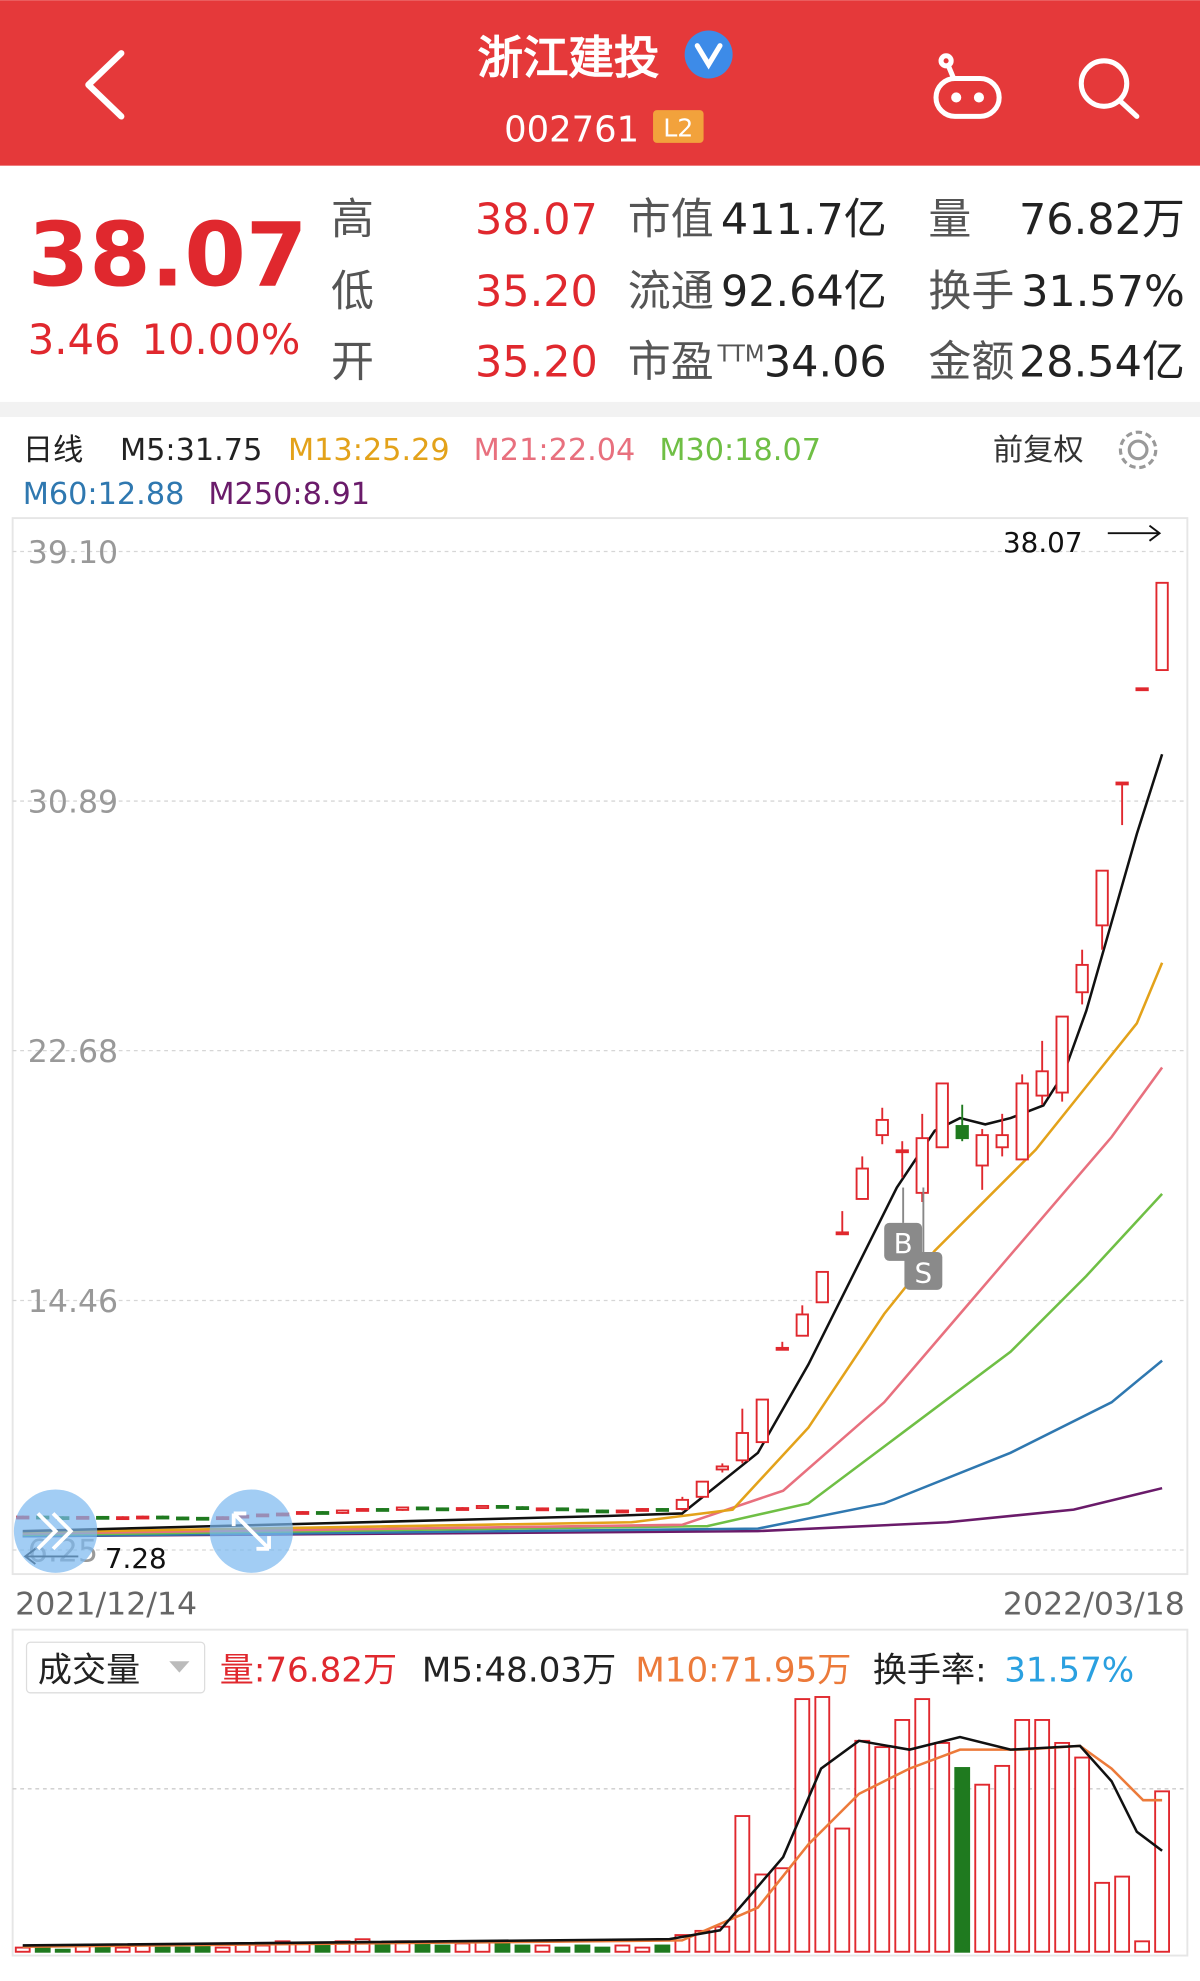 This screenshot has width=1200, height=1981. What do you see at coordinates (740, 450) in the screenshot?
I see `ma-label: M30:18.07` at bounding box center [740, 450].